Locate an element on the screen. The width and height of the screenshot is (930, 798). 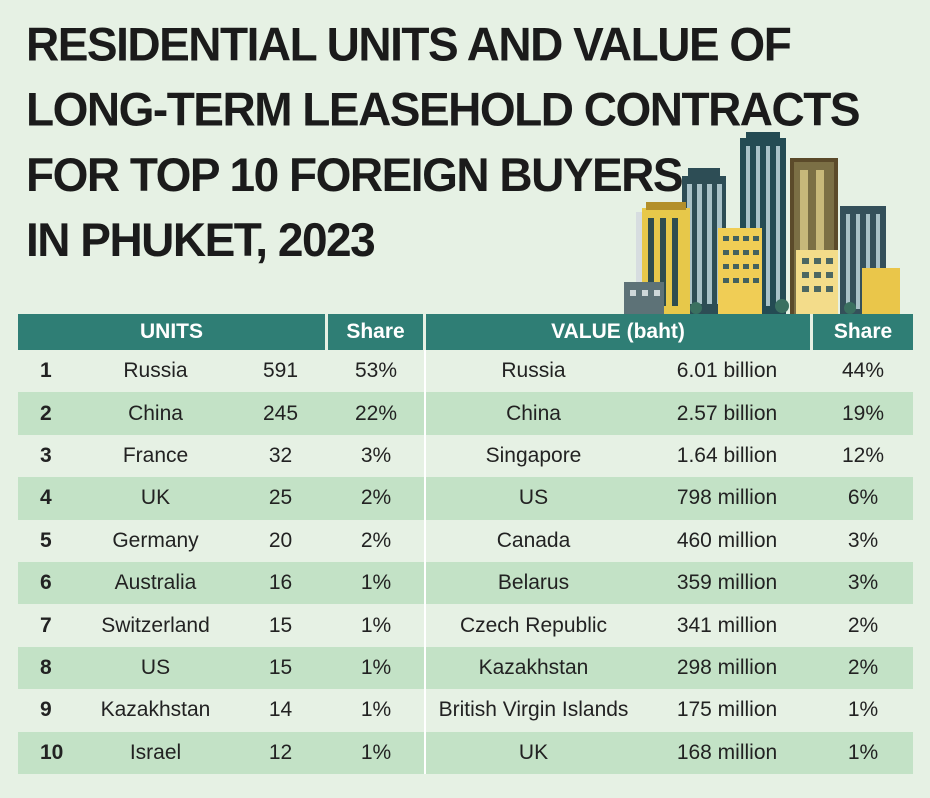
value-country-cell: Czech Republic is located at coordinates (533, 625).